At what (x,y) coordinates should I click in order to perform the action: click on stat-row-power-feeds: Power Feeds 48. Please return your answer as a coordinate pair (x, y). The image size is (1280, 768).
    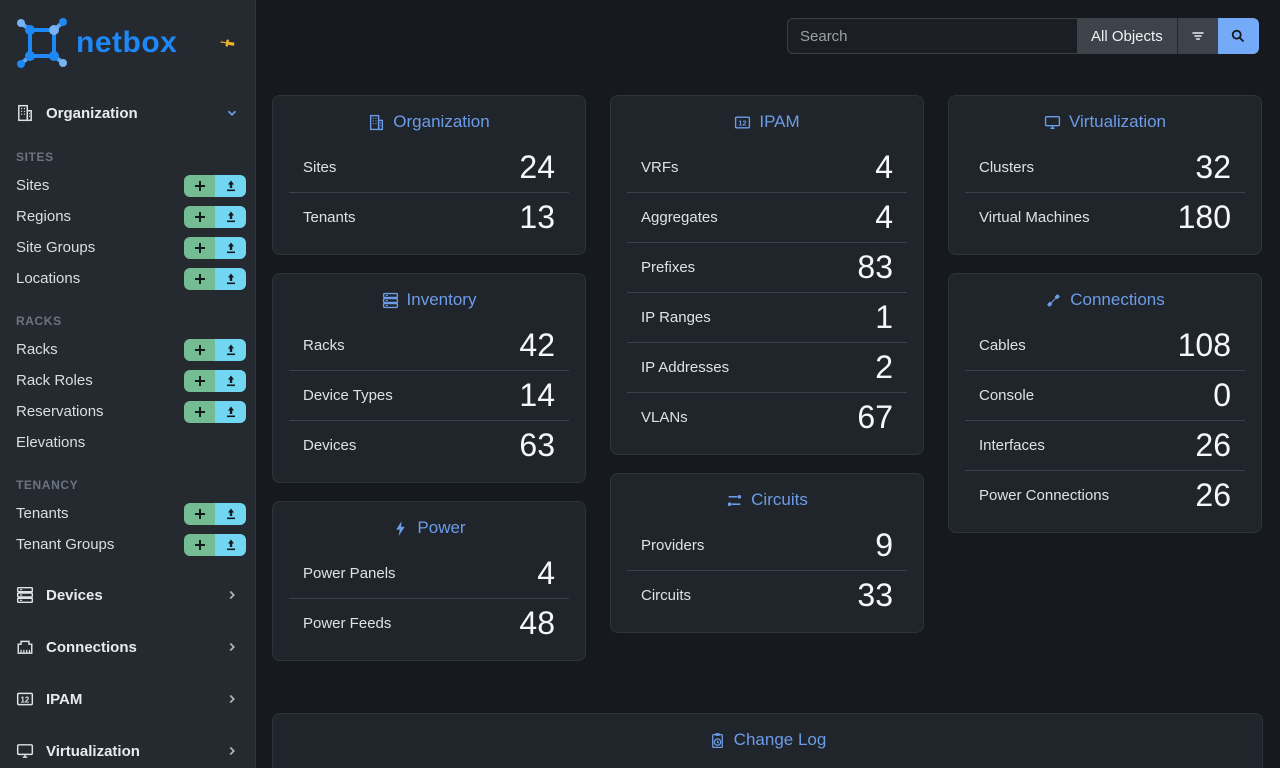
    Looking at the image, I should click on (429, 623).